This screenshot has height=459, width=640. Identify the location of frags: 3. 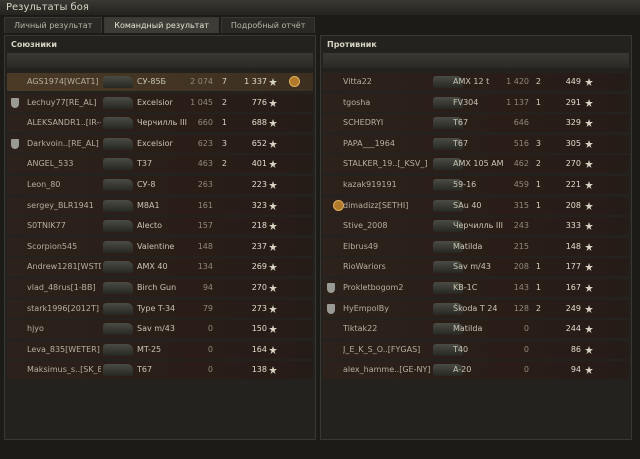
(224, 143).